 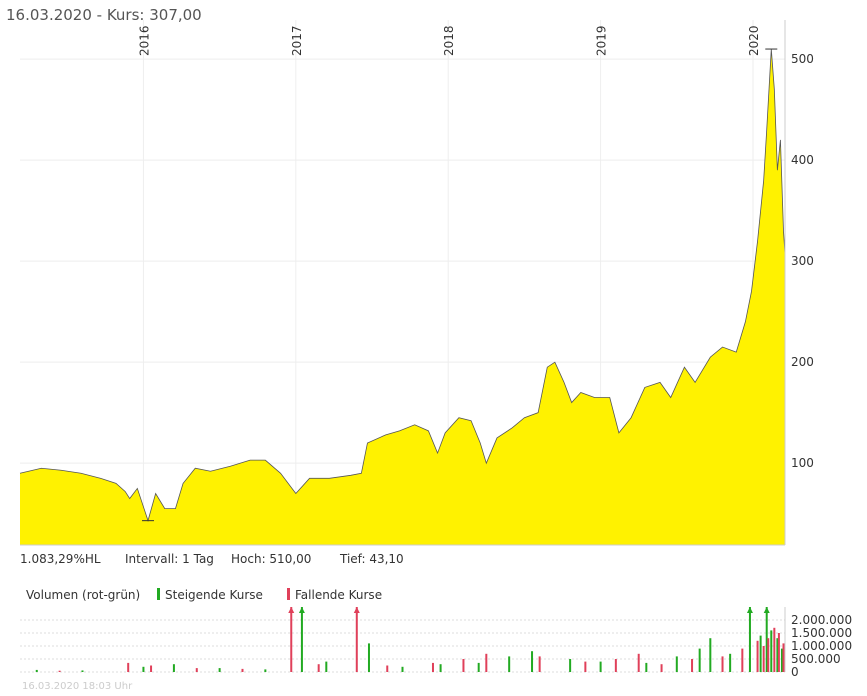 I want to click on y-tick-label: 2.000.000, so click(x=821, y=620).